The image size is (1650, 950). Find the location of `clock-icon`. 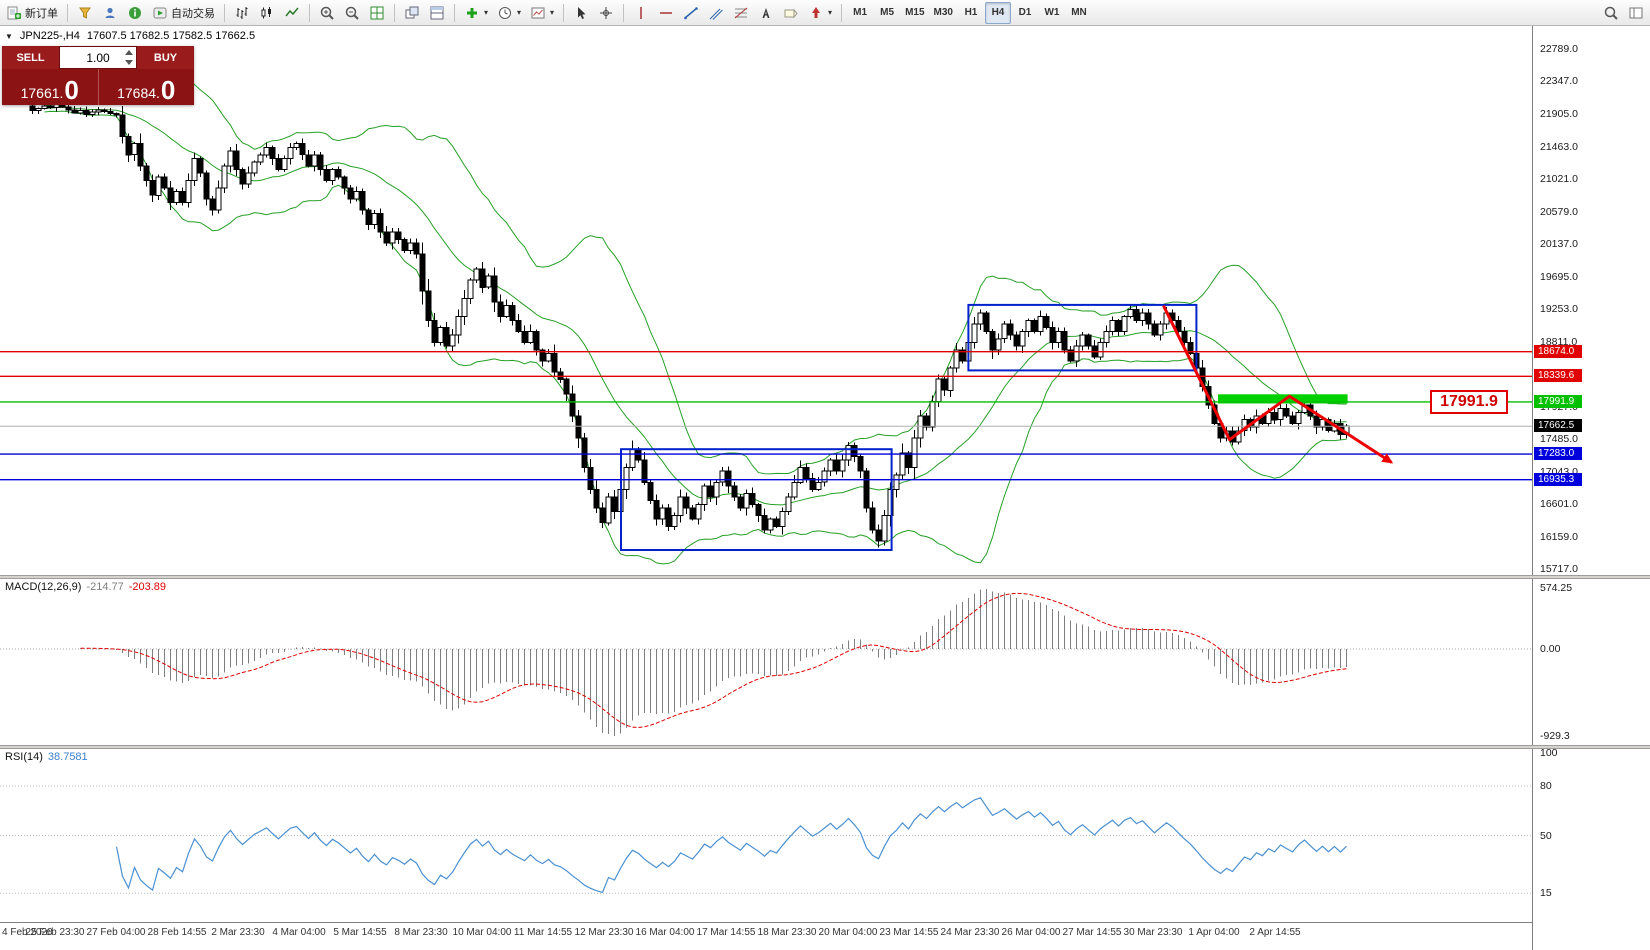

clock-icon is located at coordinates (505, 12).